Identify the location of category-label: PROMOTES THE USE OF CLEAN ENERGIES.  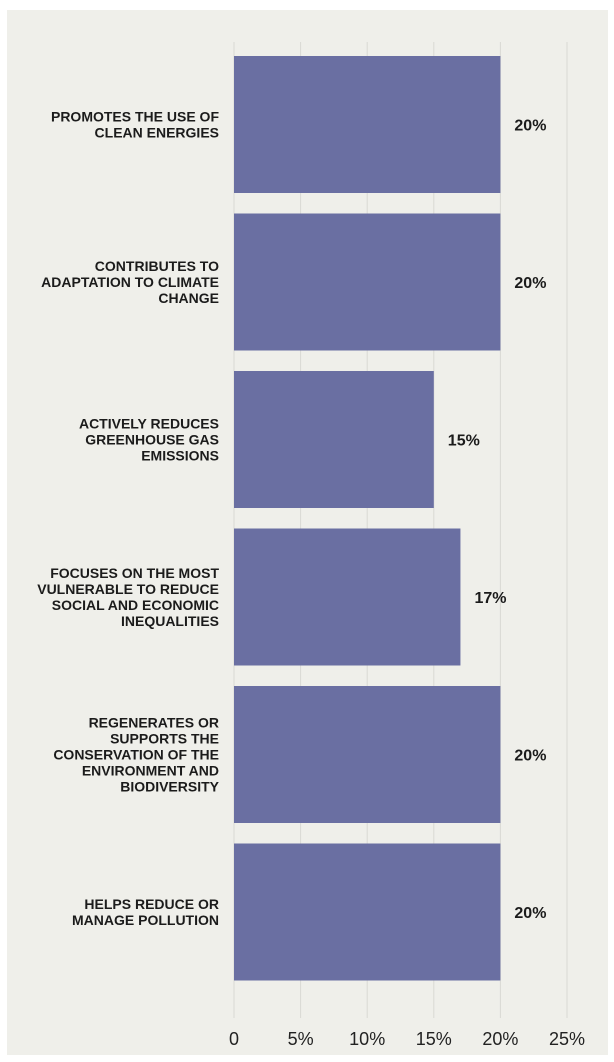
(135, 125).